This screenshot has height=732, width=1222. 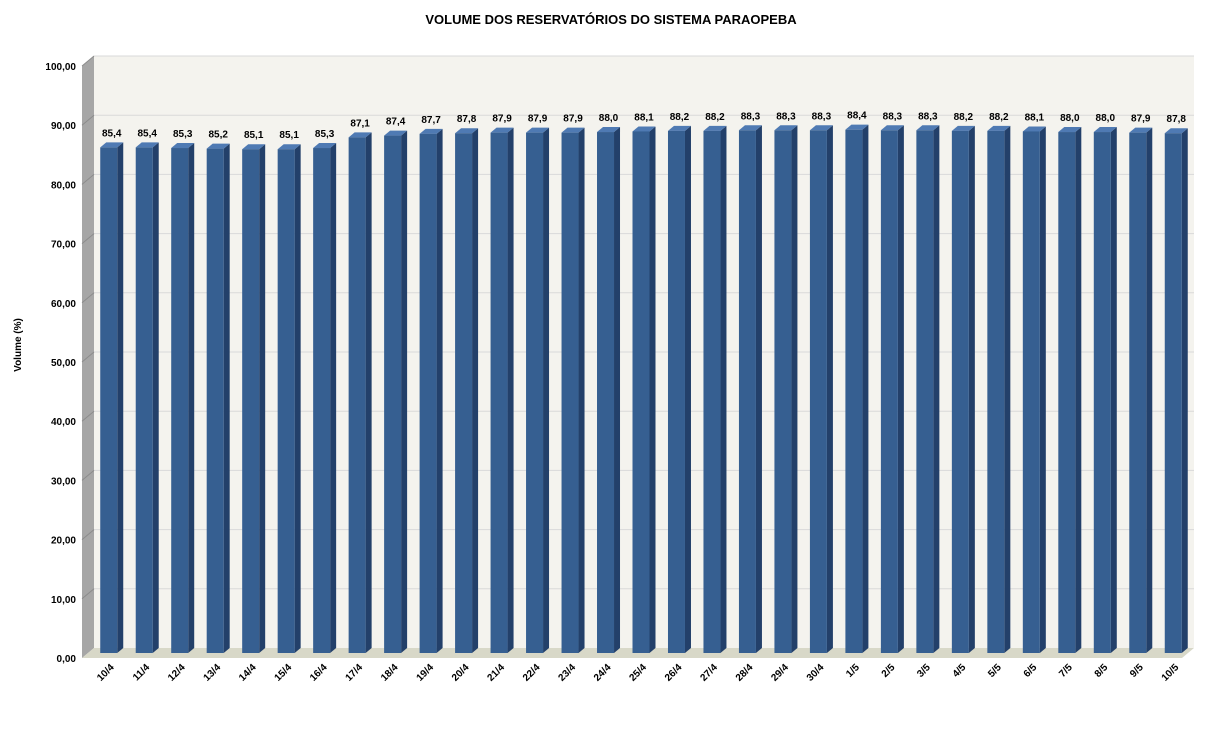 What do you see at coordinates (1031, 671) in the screenshot?
I see `x-tick-label: 6/5` at bounding box center [1031, 671].